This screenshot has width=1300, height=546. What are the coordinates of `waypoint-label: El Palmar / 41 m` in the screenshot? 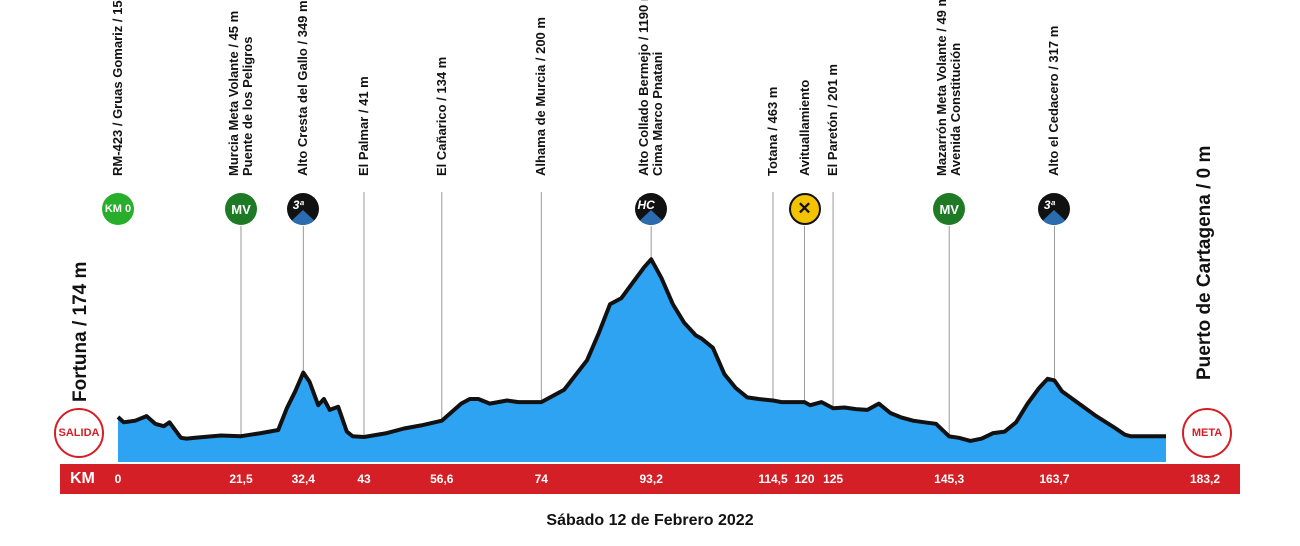 It's located at (363, 126).